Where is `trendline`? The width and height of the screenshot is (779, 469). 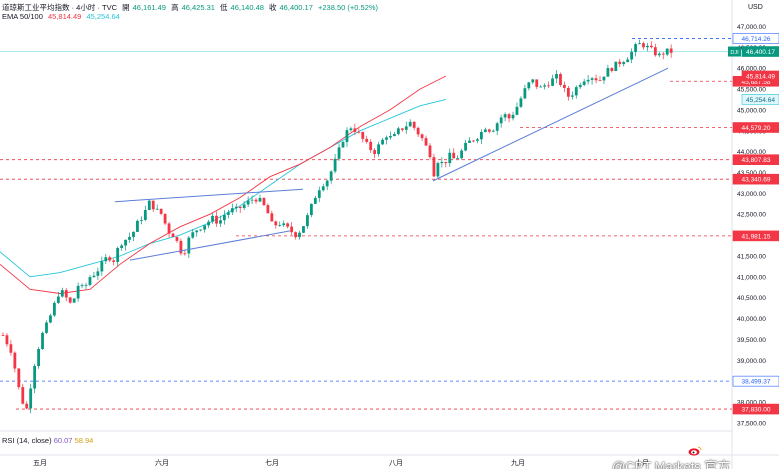 trendline is located at coordinates (550, 124).